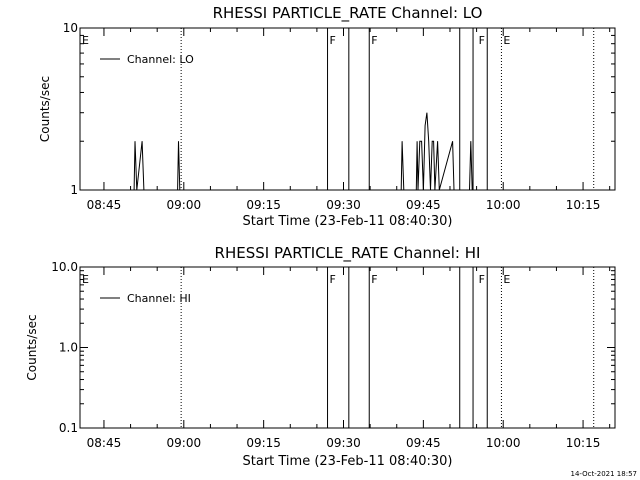 This screenshot has width=640, height=480. Describe the element at coordinates (348, 253) in the screenshot. I see `chart-title: RHESSI PARTICLE_RATE Channel: HI` at that location.